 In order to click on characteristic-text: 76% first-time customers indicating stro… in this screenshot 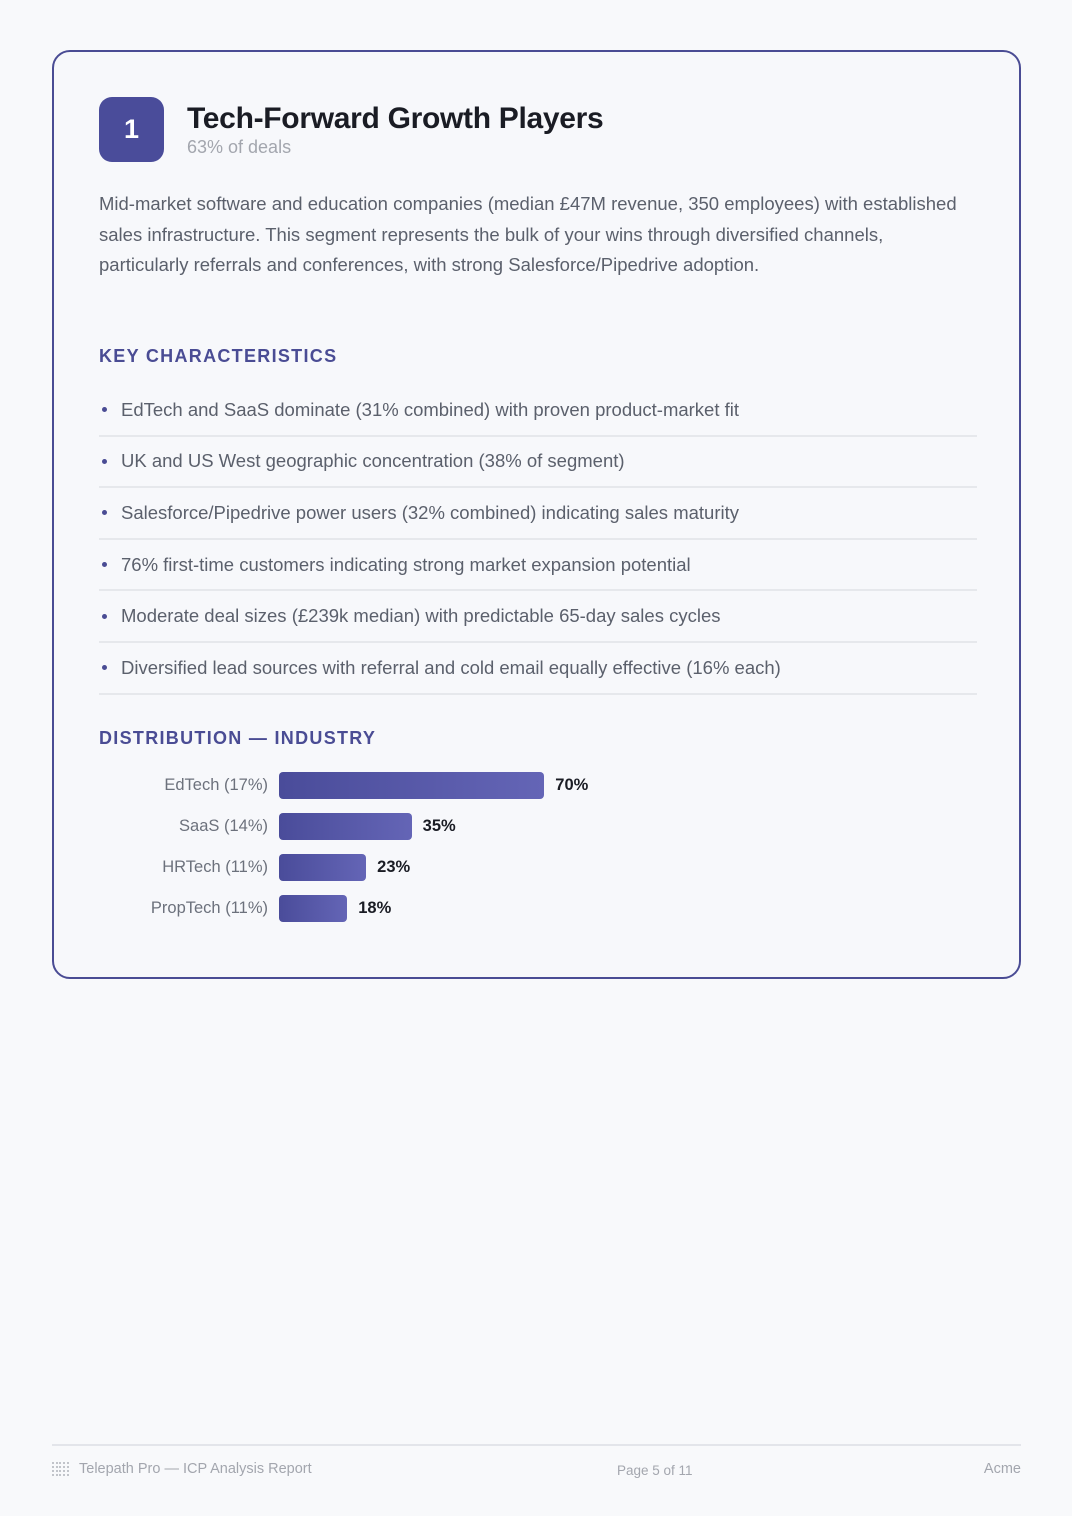, I will do `click(406, 564)`.